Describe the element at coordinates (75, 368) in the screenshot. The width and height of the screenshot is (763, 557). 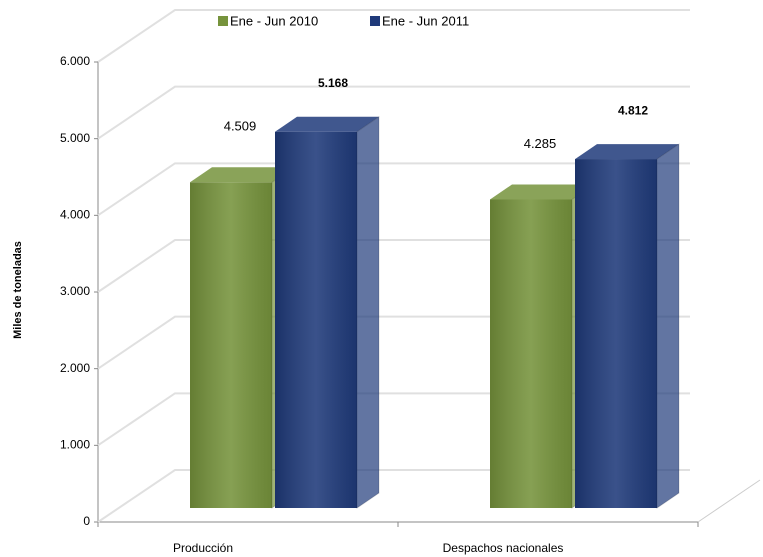
I see `y-tick-label: 2.000` at that location.